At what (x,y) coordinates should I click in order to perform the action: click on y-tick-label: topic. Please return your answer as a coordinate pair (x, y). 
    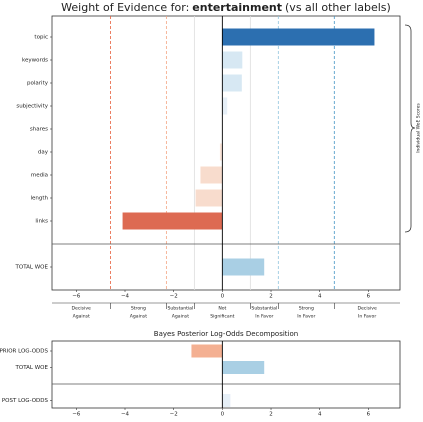
    Looking at the image, I should click on (41, 38).